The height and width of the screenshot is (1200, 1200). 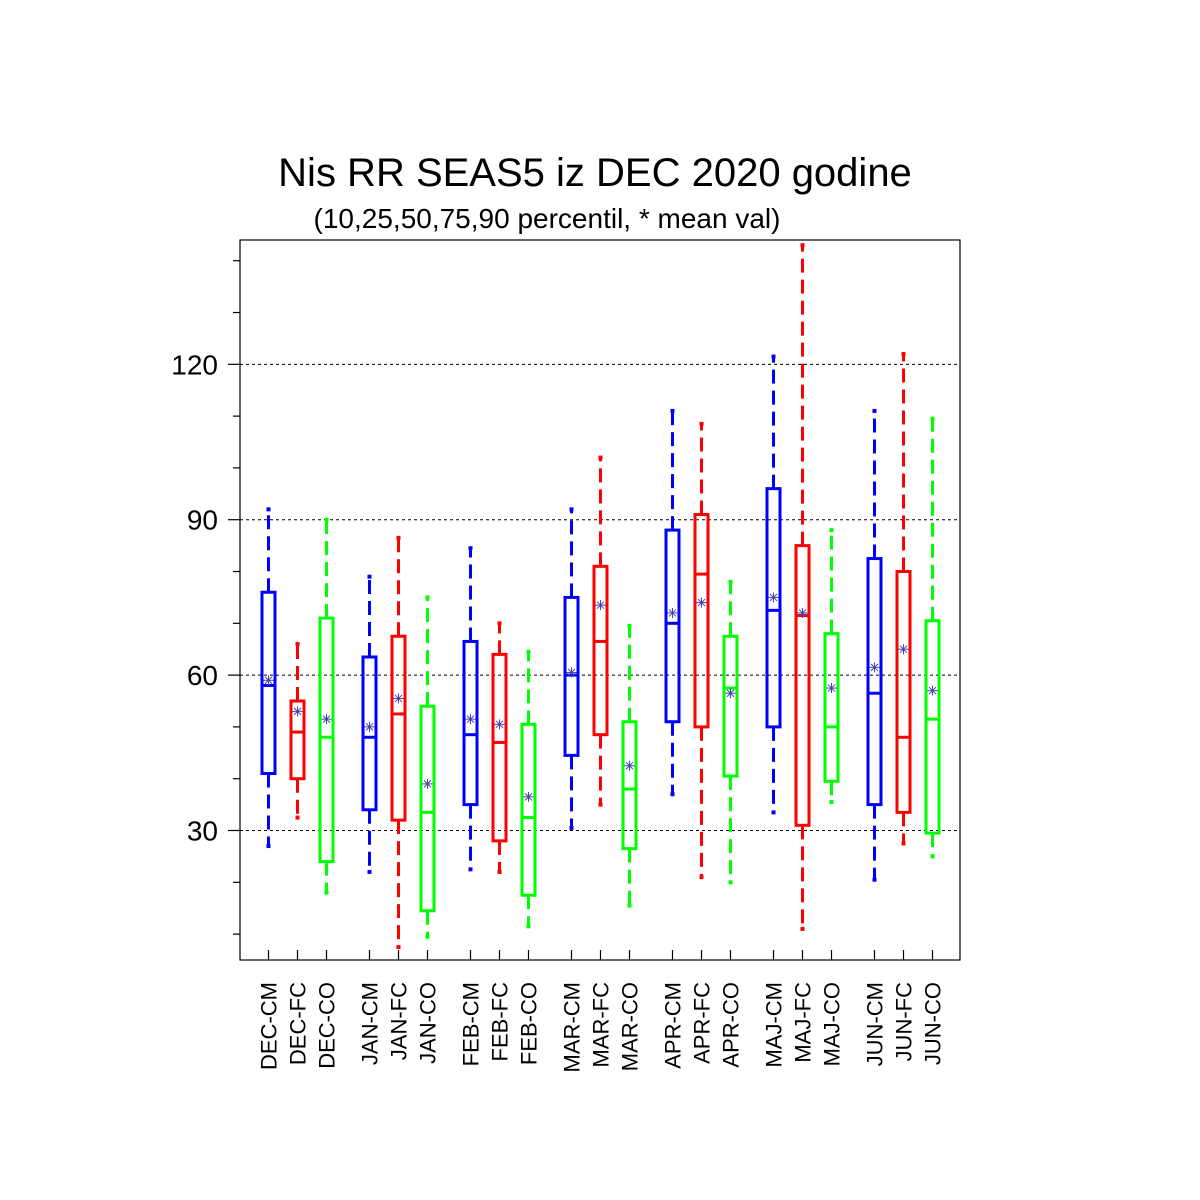 What do you see at coordinates (428, 1023) in the screenshot?
I see `x-tick-label: JAN-CO` at bounding box center [428, 1023].